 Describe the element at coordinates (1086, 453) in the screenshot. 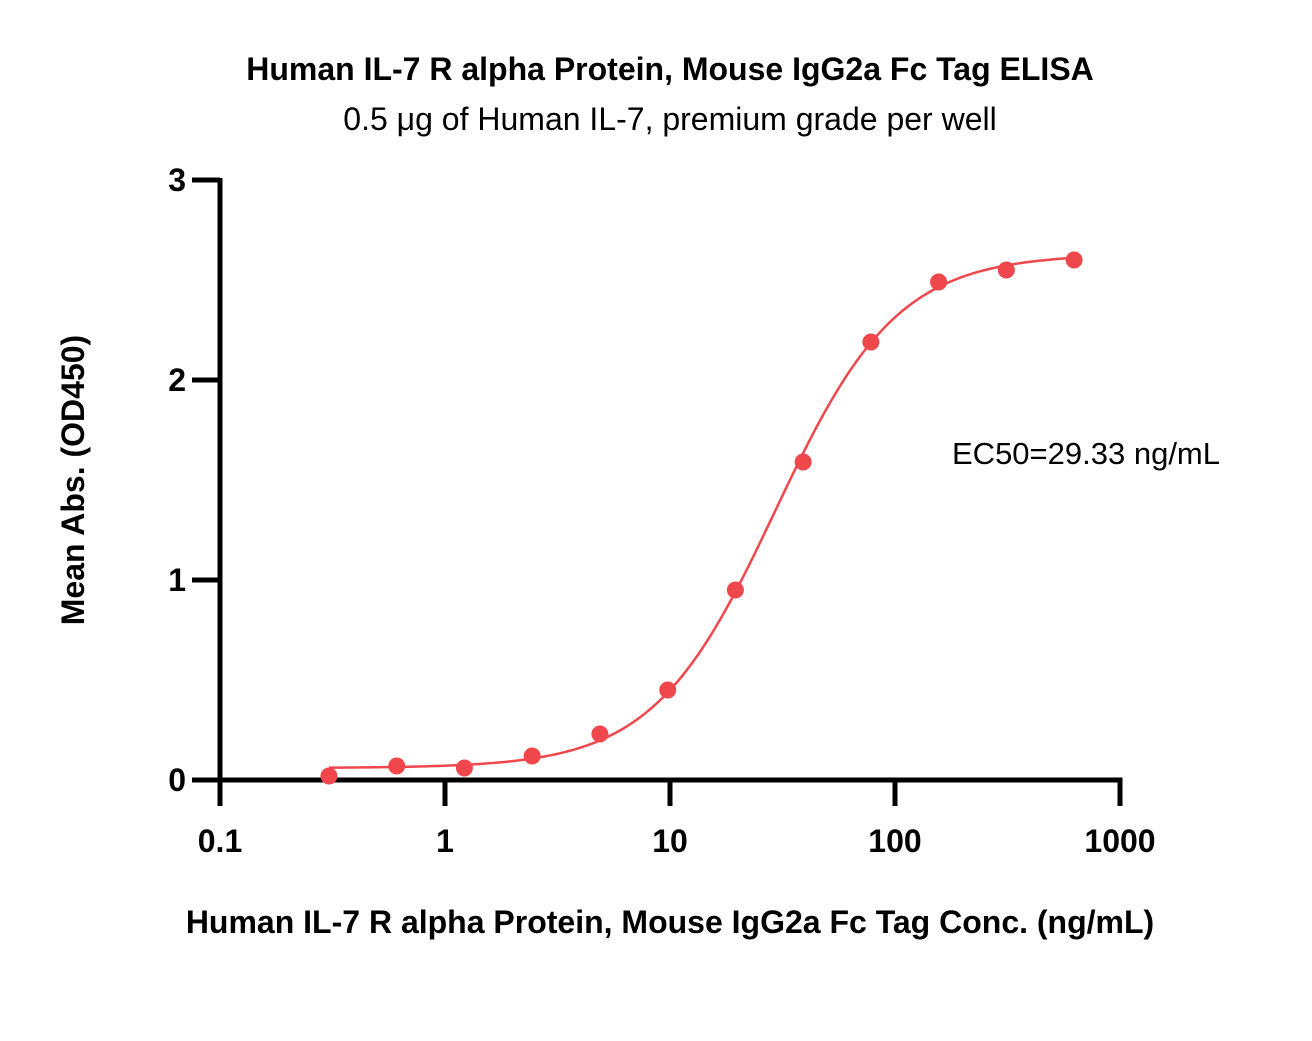

I see `ec50-annotation: EC50=29.33 ng/mL` at that location.